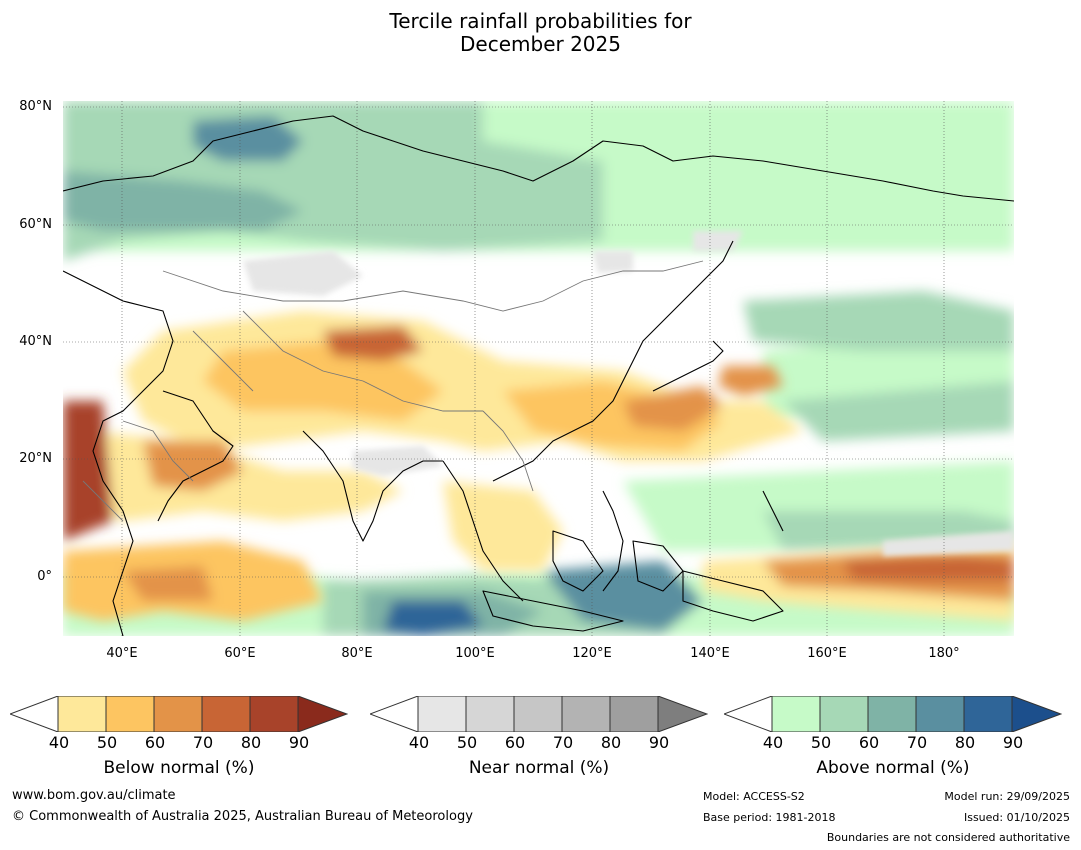  What do you see at coordinates (965, 742) in the screenshot?
I see `colorbar-above-tick: 80` at bounding box center [965, 742].